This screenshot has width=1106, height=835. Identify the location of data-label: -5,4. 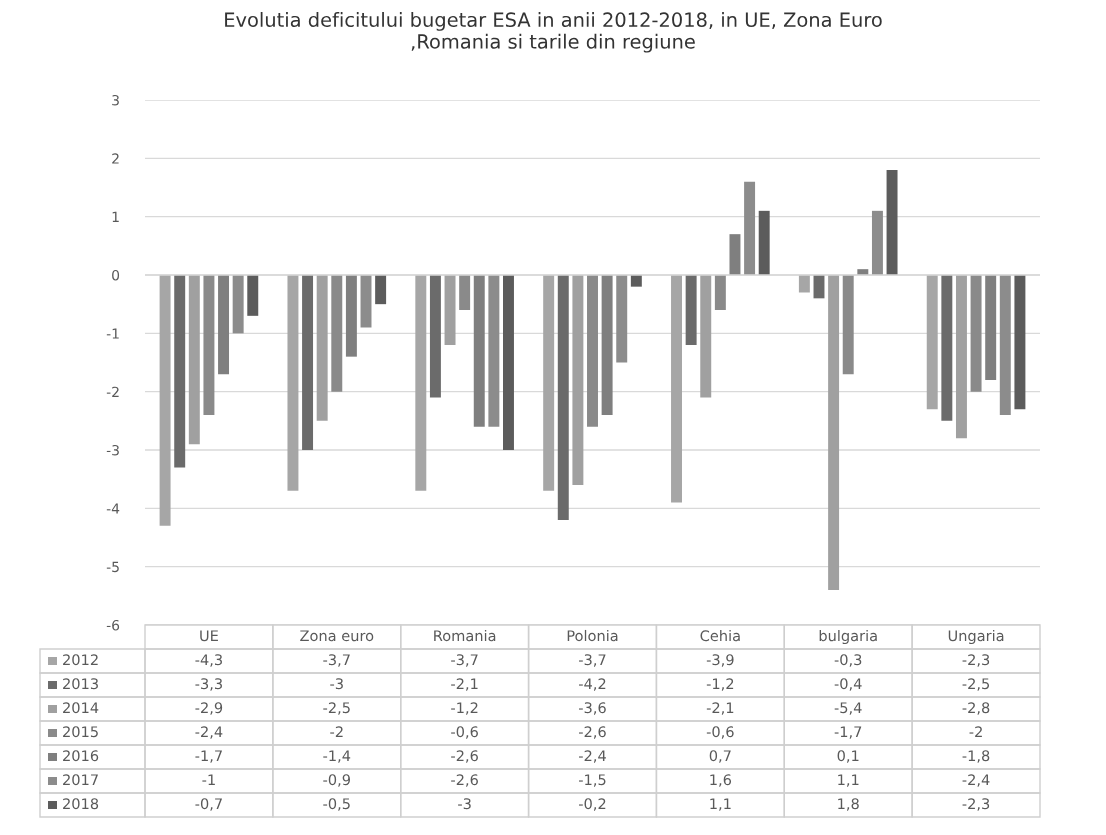
(848, 708).